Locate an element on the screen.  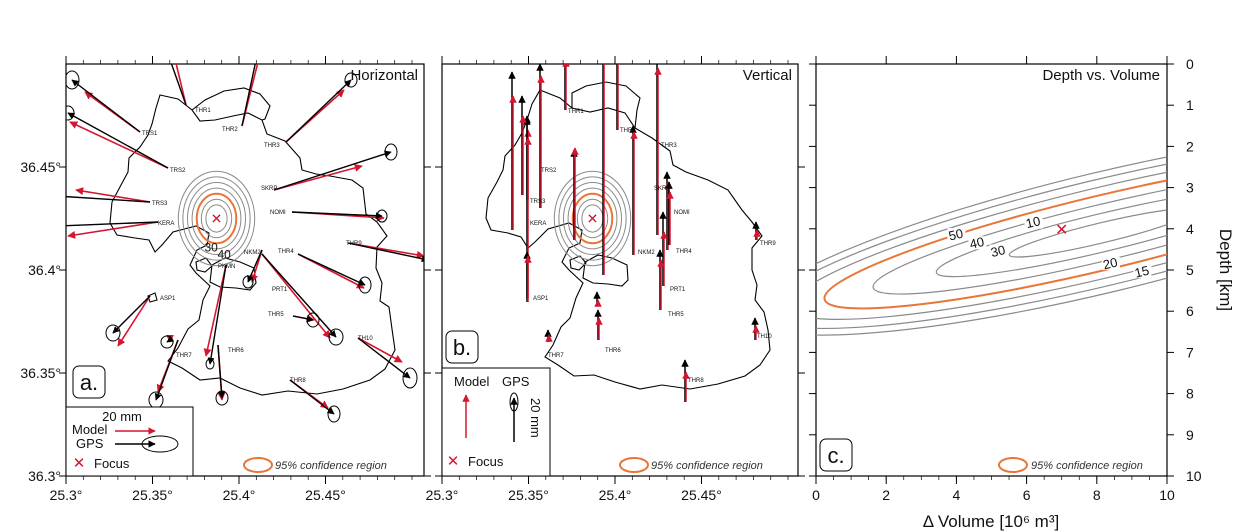
y-tick-label: 36.45° is located at coordinates (40, 167).